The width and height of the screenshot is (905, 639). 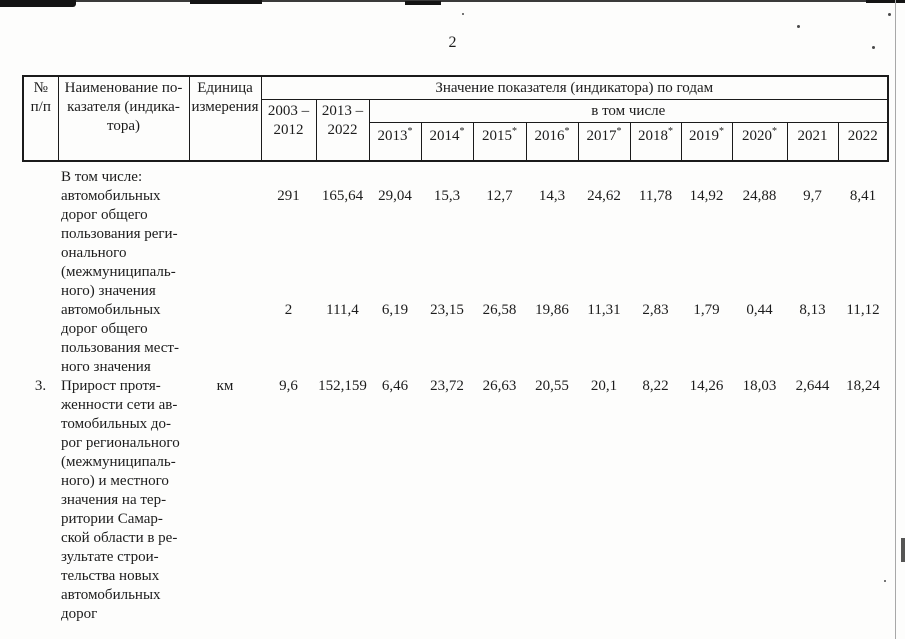 What do you see at coordinates (342, 130) in the screenshot?
I see `col-header-period-2013-2022: 2013 – 2022` at bounding box center [342, 130].